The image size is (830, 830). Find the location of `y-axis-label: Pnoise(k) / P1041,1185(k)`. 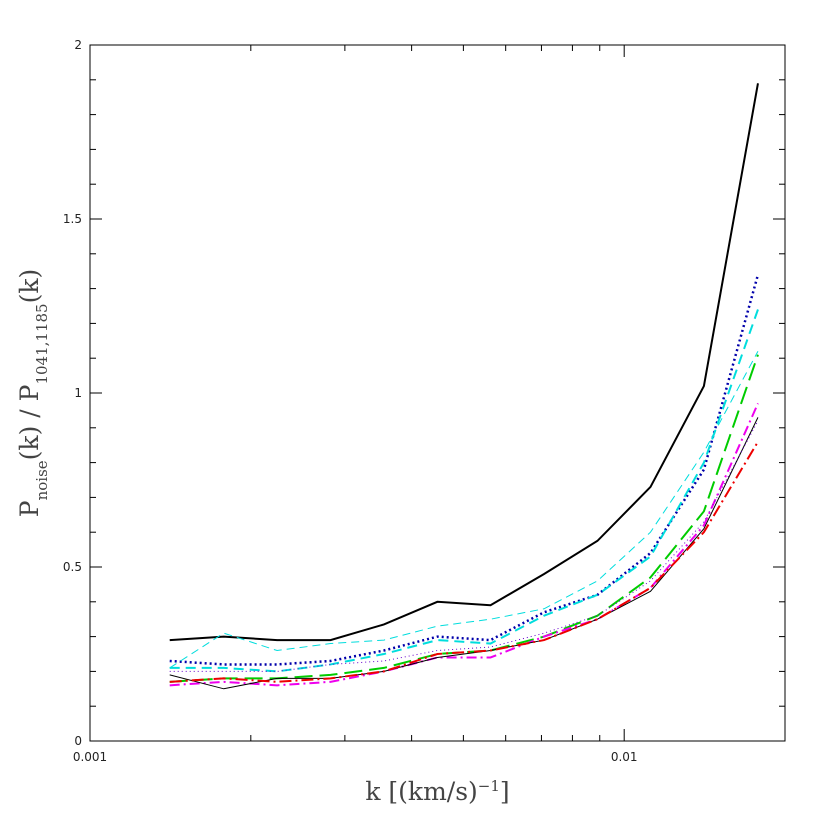

y-axis-label: Pnoise(k) / P1041,1185(k) is located at coordinates (33, 393).